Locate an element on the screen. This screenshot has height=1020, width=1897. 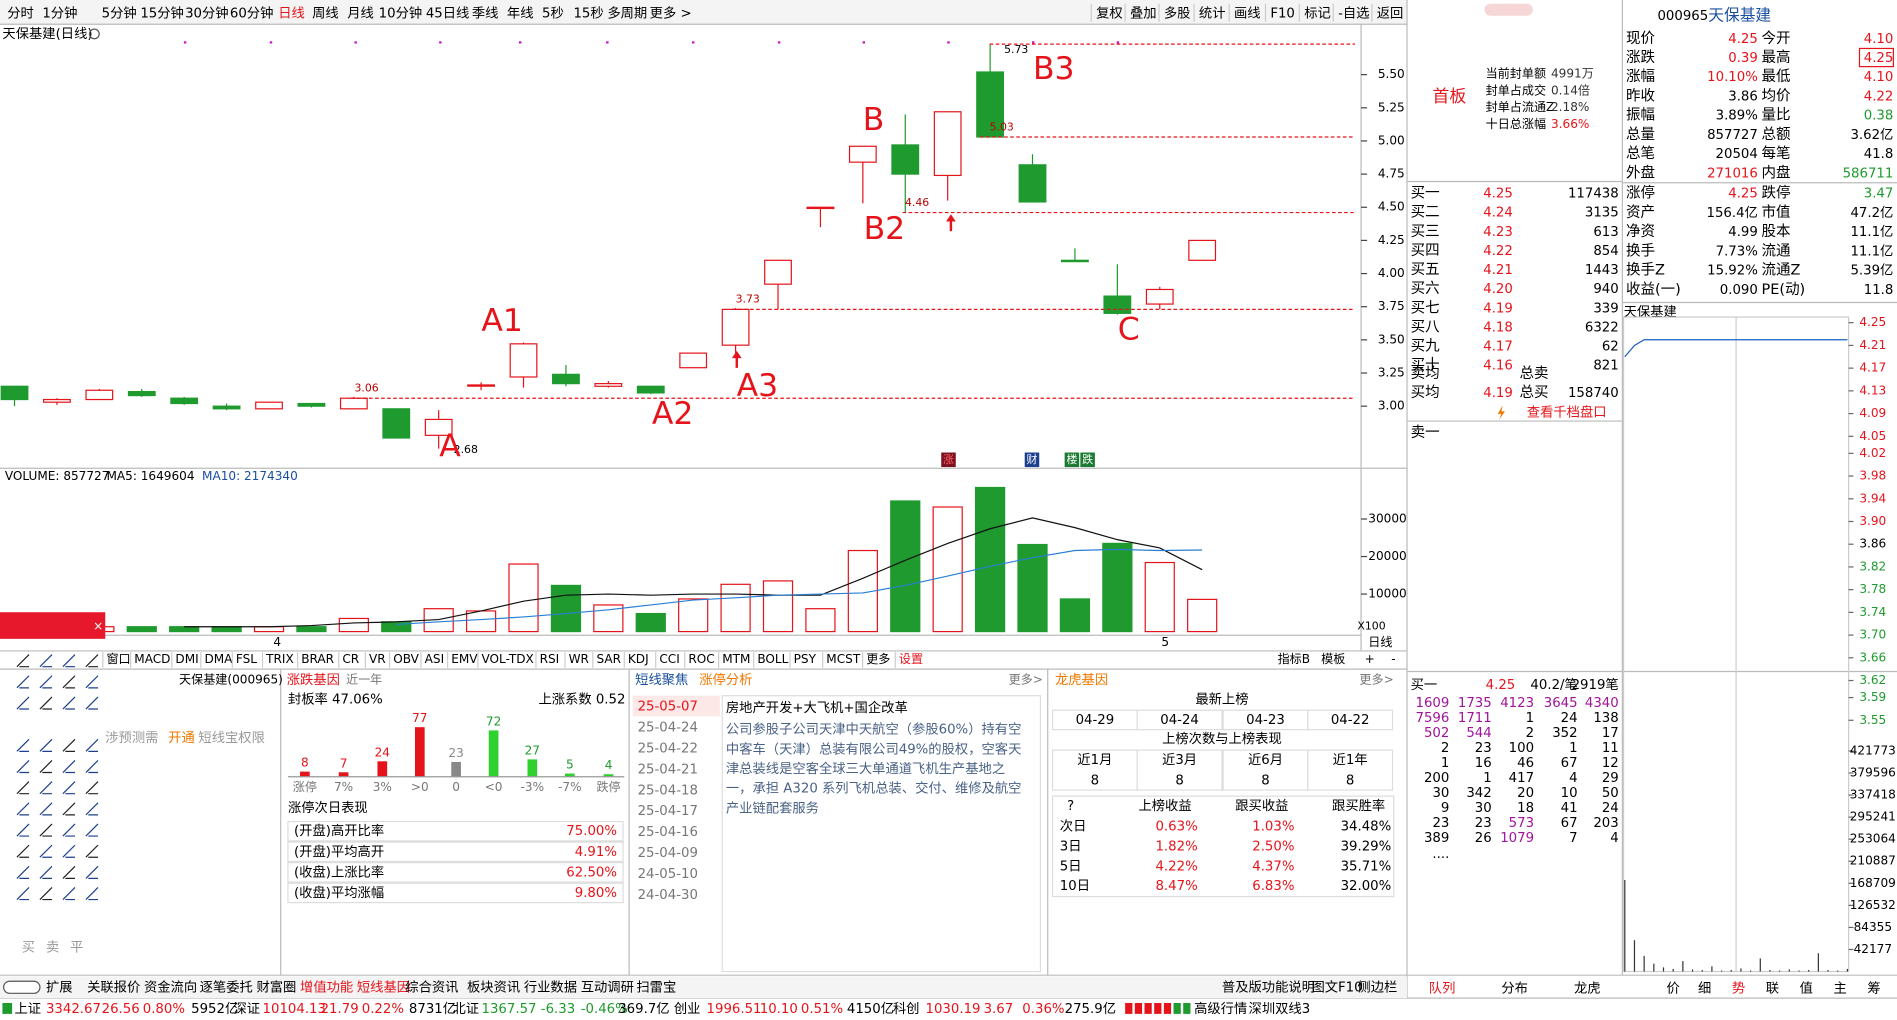
indicator-tab: CR is located at coordinates (350, 659).